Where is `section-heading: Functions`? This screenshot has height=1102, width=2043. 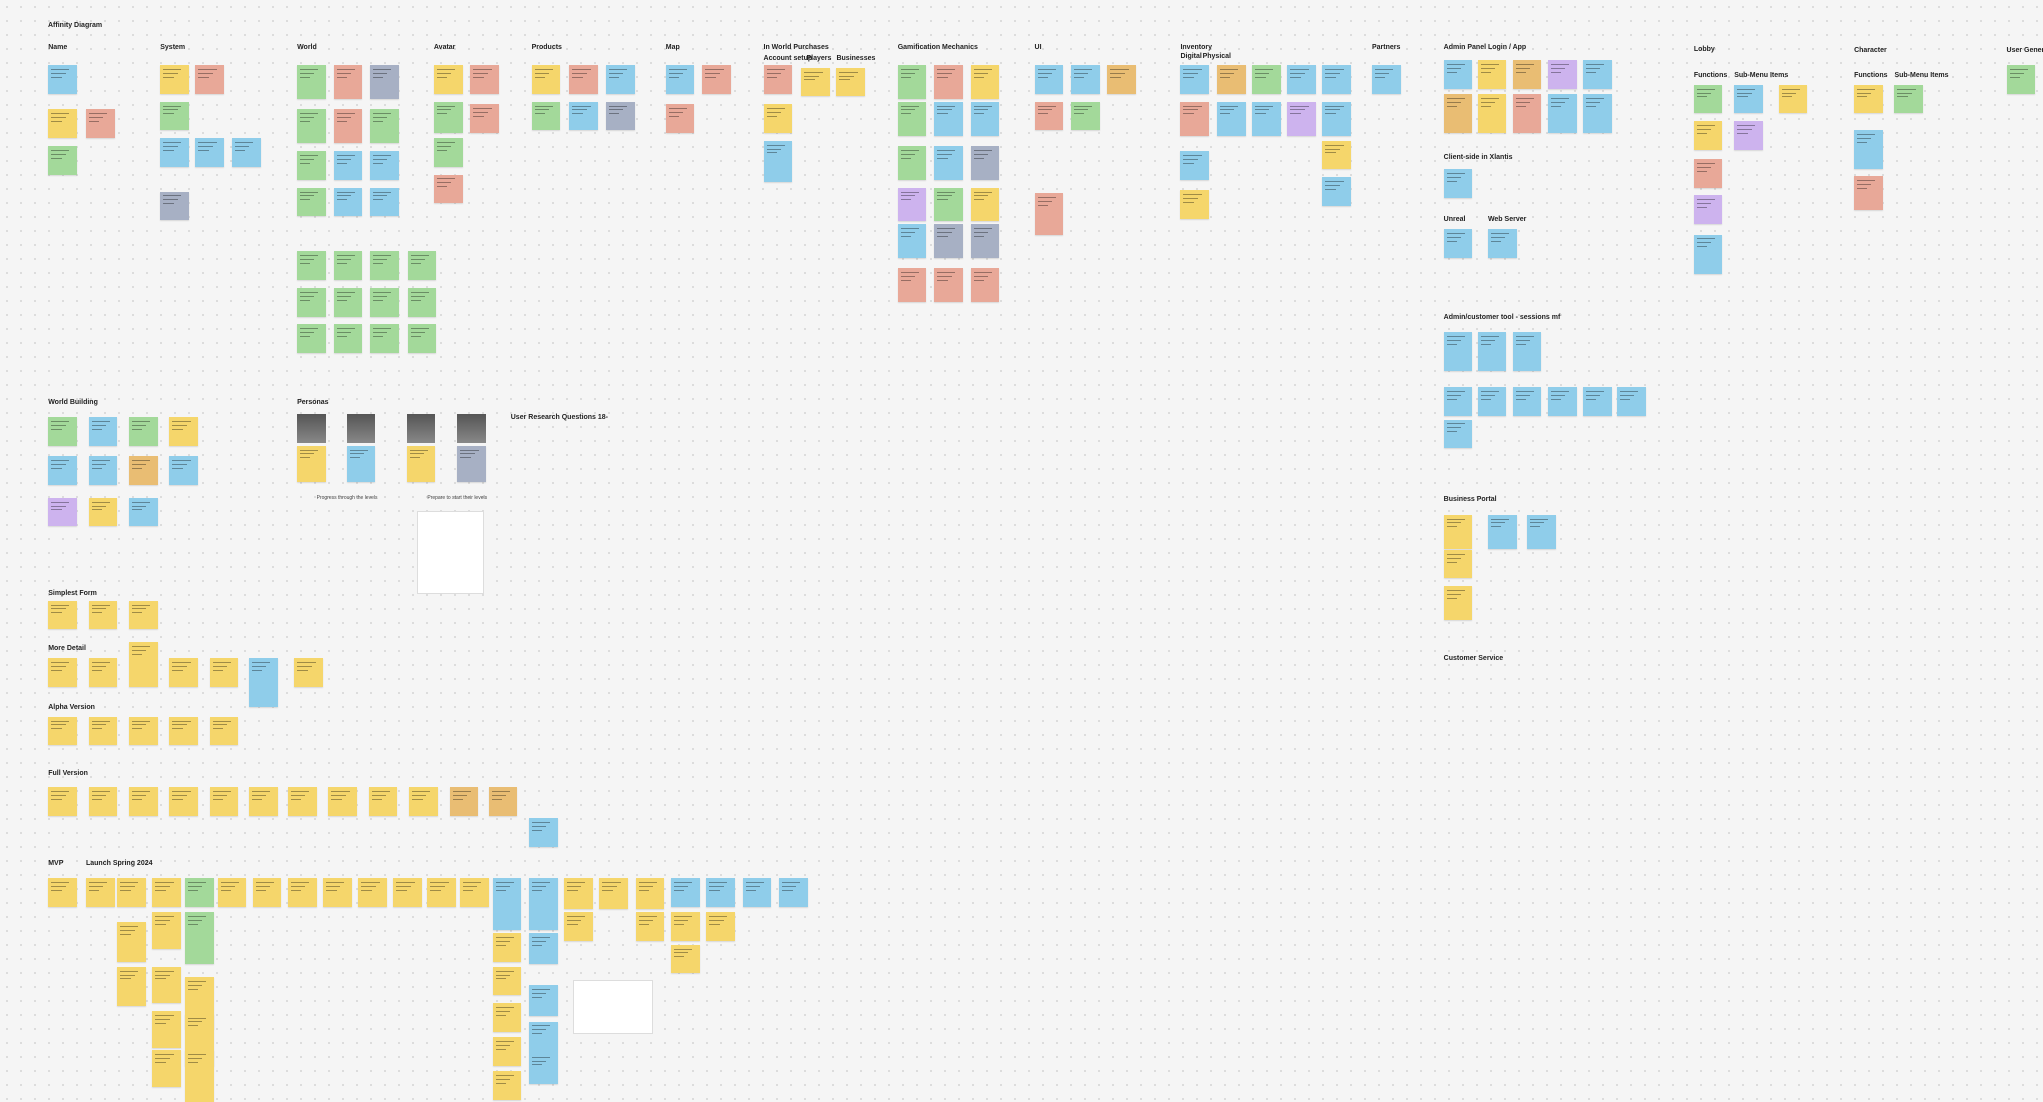 section-heading: Functions is located at coordinates (1710, 75).